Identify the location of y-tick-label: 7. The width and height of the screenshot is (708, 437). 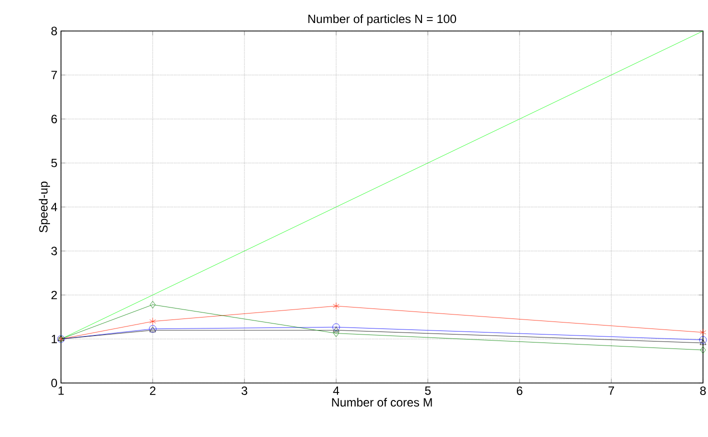
(54, 75).